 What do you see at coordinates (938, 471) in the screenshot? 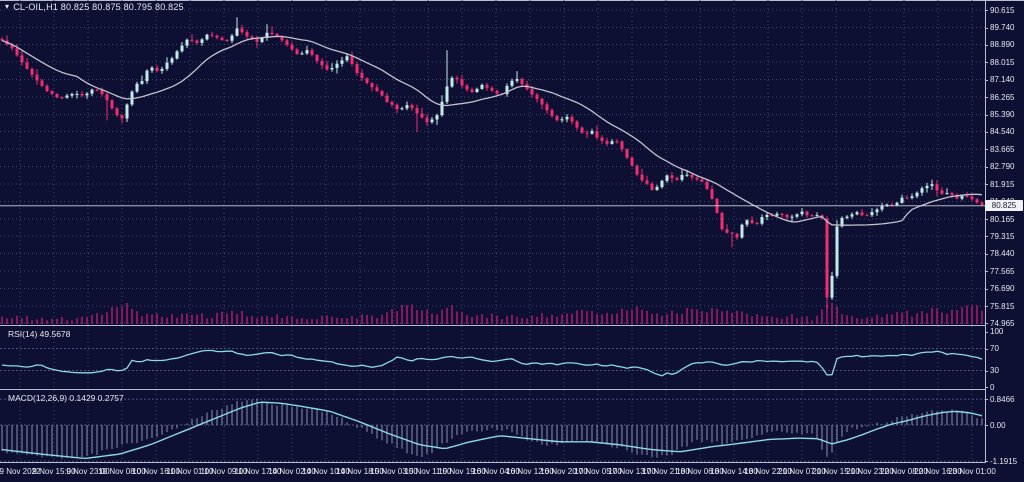
I see `time-axis-label: 22 Nov 16:00` at bounding box center [938, 471].